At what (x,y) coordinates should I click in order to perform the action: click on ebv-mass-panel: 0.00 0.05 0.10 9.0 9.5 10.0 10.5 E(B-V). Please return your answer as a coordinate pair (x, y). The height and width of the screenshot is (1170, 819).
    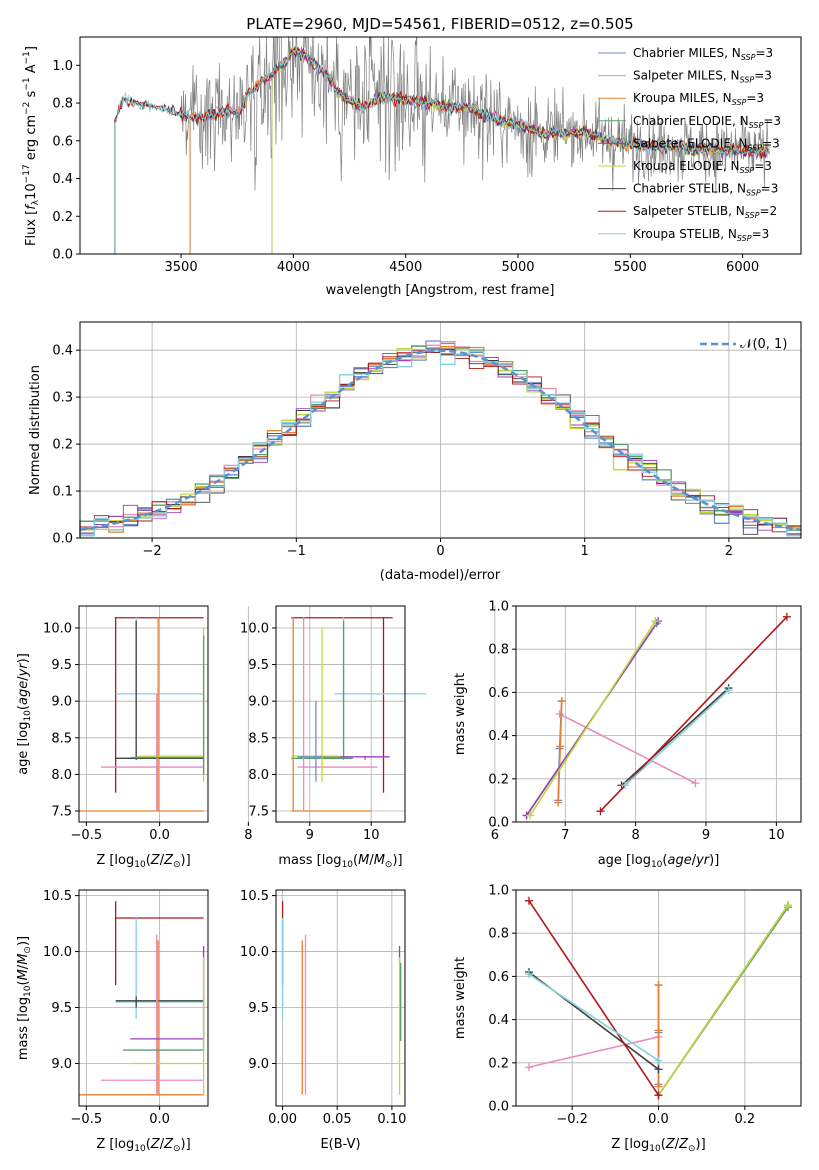
    Looking at the image, I should click on (323, 1020).